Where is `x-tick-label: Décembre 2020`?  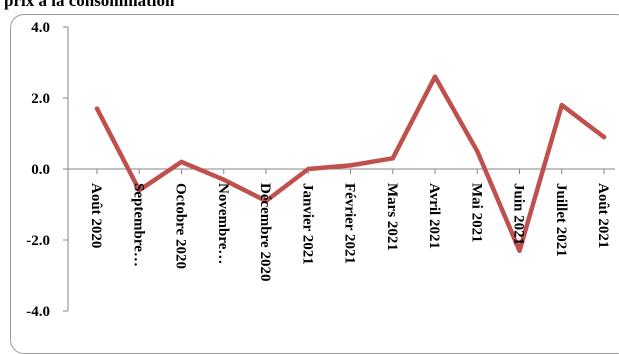
x-tick-label: Décembre 2020 is located at coordinates (265, 232).